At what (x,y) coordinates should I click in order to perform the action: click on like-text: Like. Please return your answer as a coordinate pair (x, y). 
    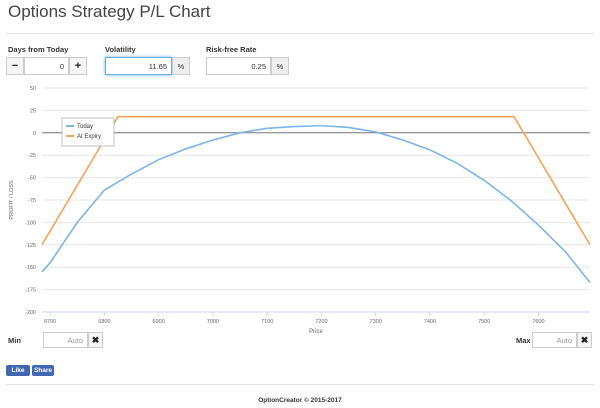
    Looking at the image, I should click on (18, 370).